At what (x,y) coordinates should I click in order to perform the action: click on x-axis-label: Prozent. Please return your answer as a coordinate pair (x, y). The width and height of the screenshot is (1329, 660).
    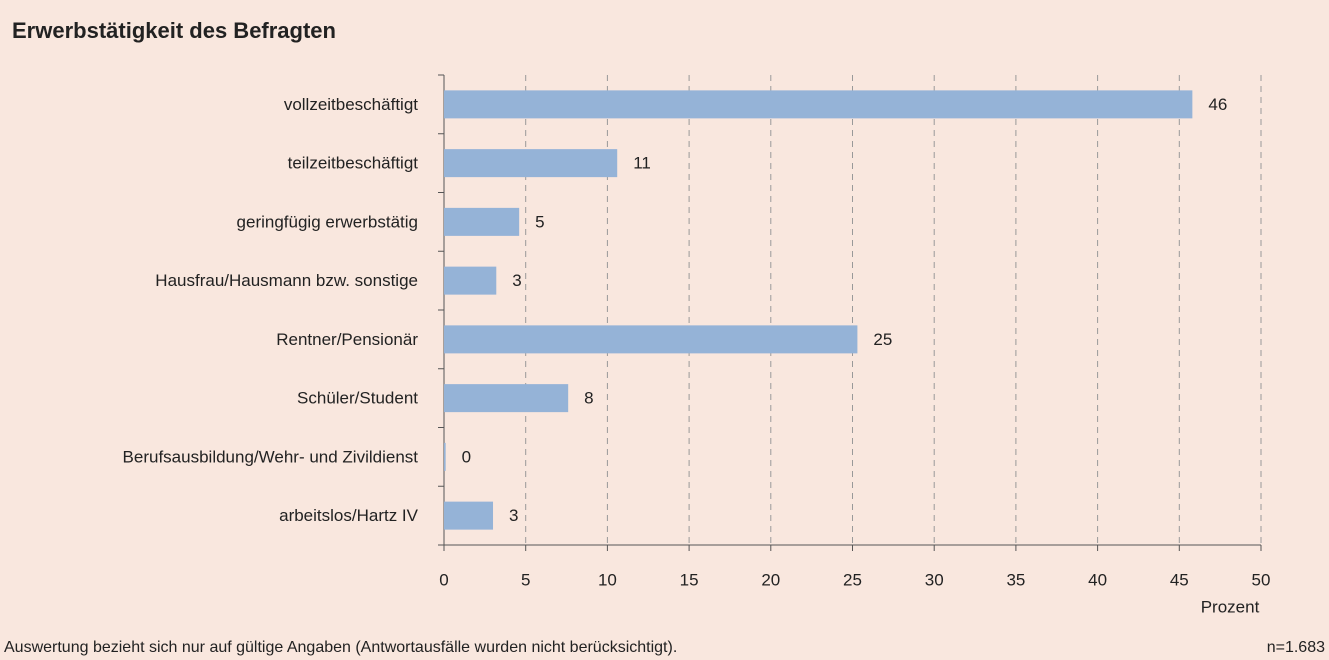
    Looking at the image, I should click on (1230, 606).